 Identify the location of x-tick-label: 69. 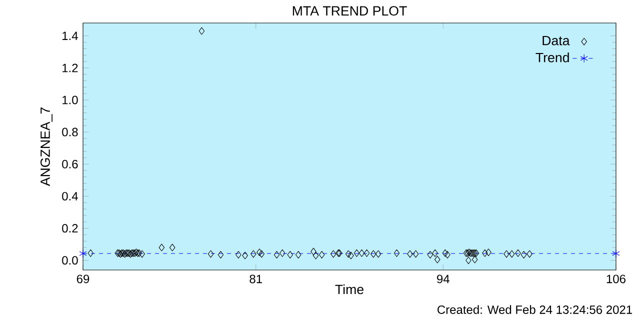
(83, 279).